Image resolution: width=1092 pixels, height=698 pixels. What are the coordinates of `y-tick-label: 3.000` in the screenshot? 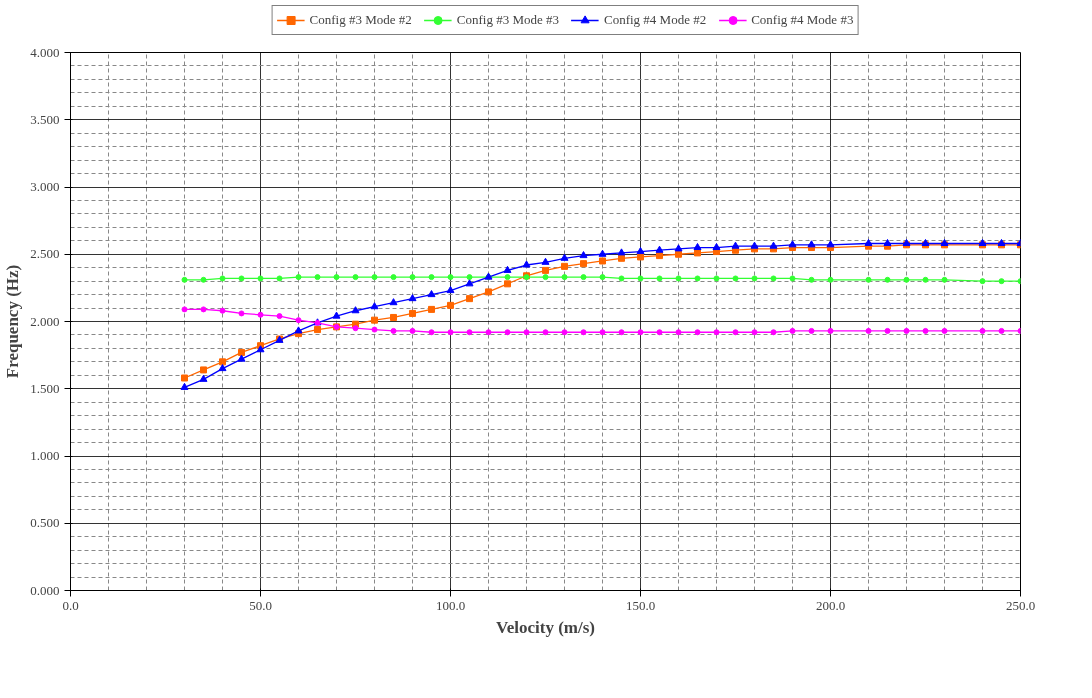 It's located at (45, 186).